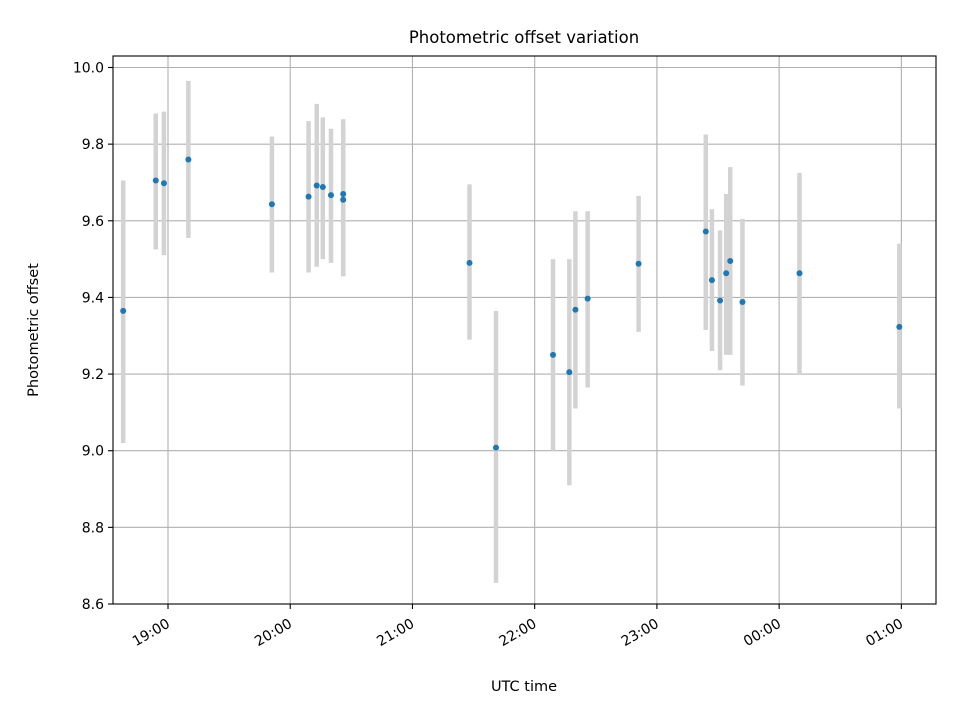  I want to click on chart-title: Photometric offset variation, so click(524, 37).